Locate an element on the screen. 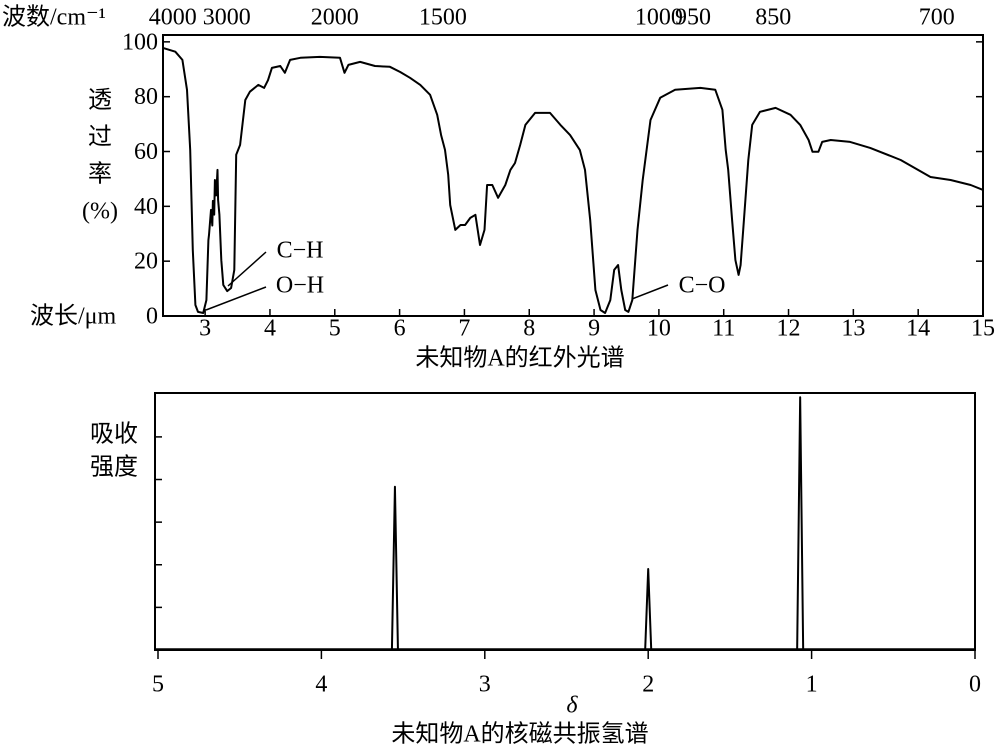  y-tick-label: 80 is located at coordinates (146, 97).